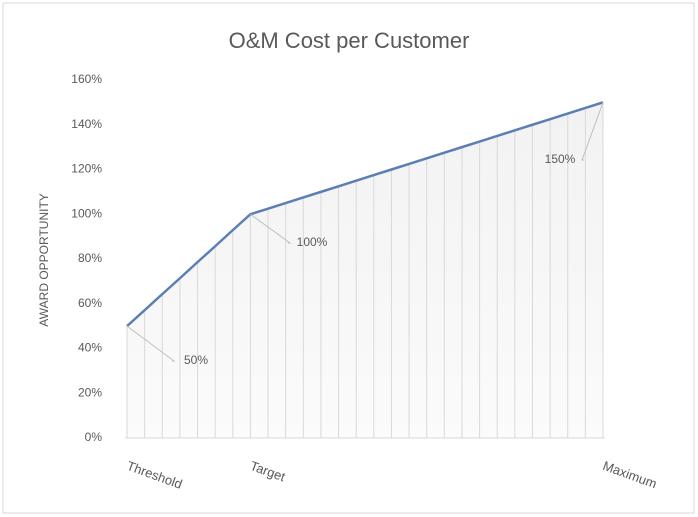  Describe the element at coordinates (90, 392) in the screenshot. I see `y-tick-label: 20%` at that location.